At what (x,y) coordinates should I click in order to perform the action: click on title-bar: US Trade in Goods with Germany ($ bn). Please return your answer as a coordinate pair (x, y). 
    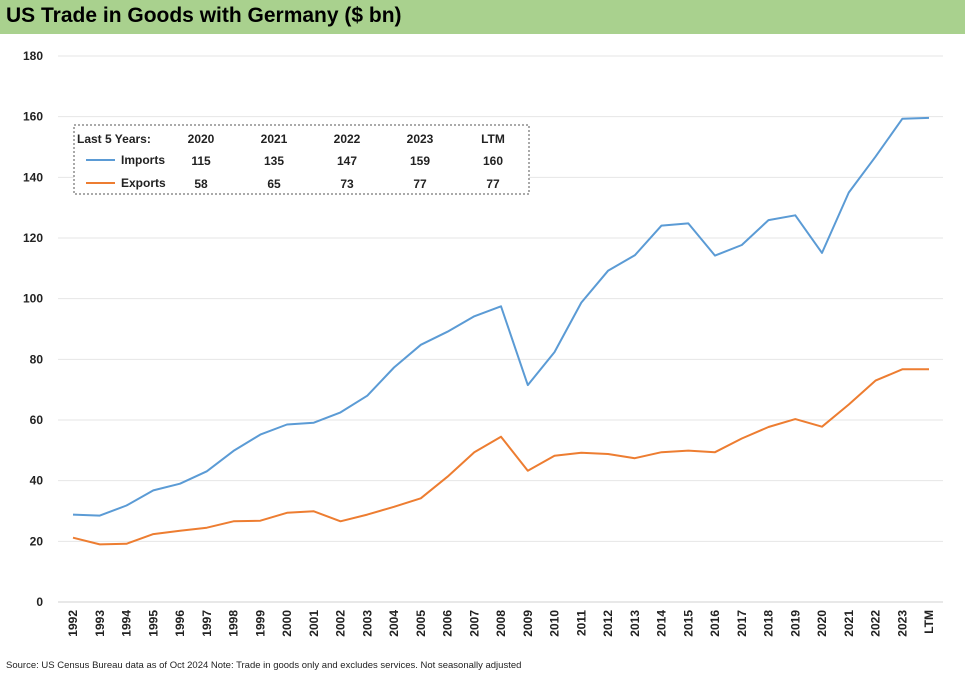
    Looking at the image, I should click on (482, 17).